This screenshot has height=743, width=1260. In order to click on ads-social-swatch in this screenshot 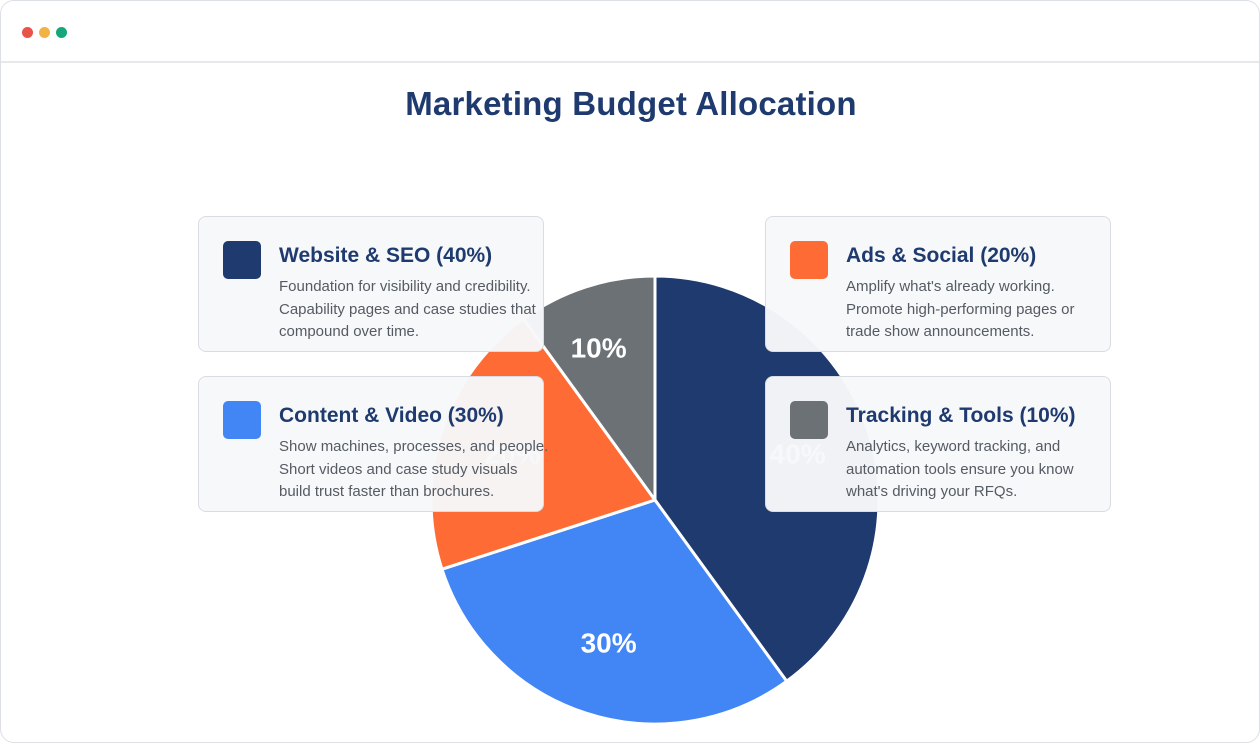, I will do `click(809, 260)`.